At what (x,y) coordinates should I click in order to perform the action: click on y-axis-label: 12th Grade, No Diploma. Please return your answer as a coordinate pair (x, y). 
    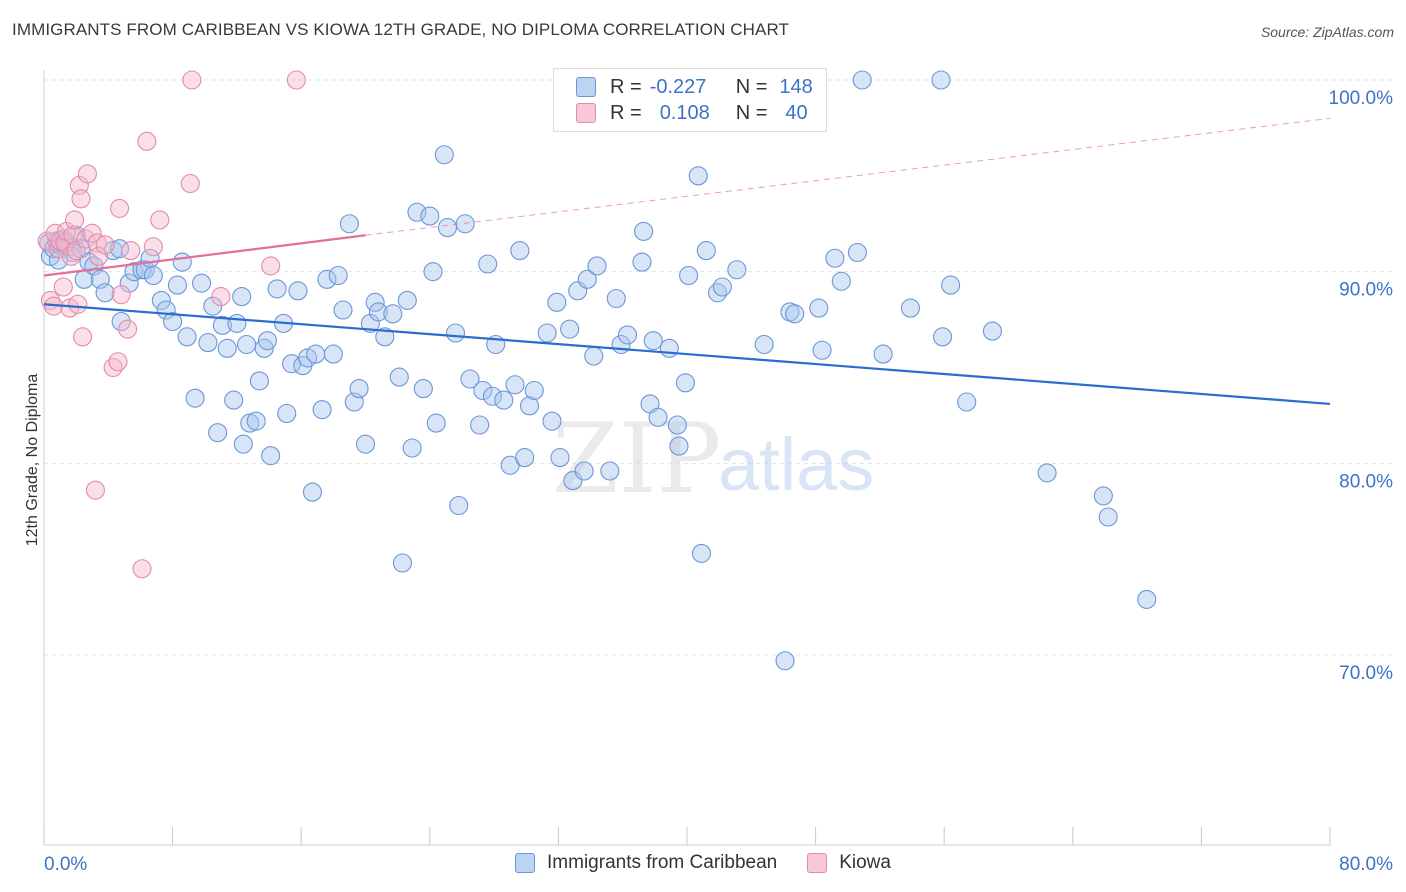
    Looking at the image, I should click on (32, 460).